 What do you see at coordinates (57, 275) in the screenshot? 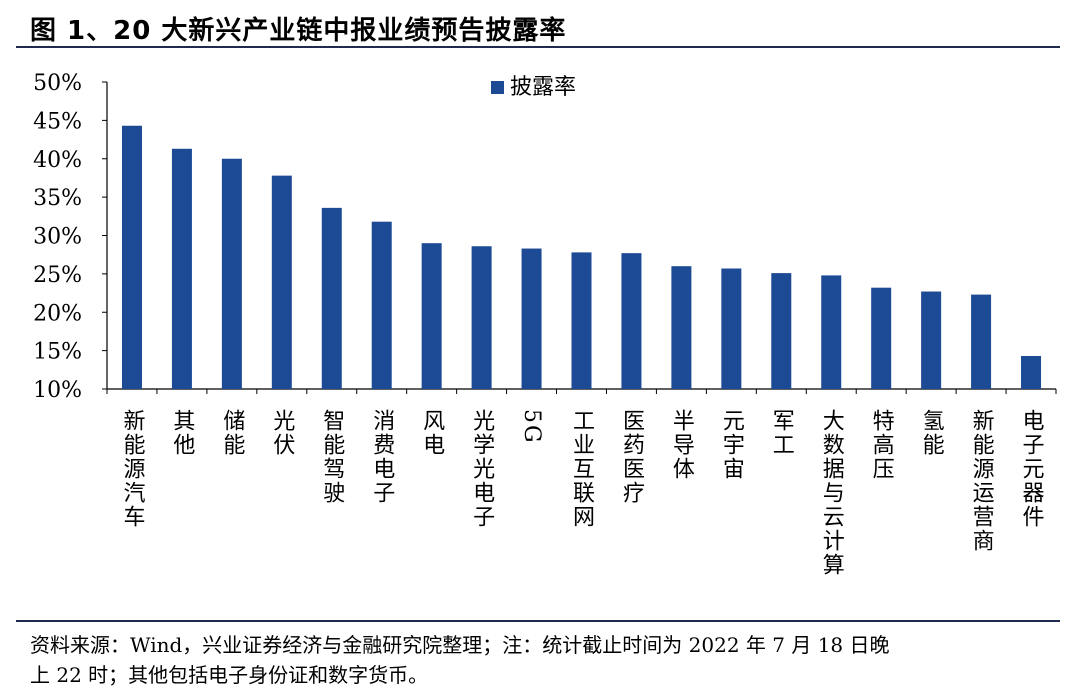
I see `y-tick-label: 25%` at bounding box center [57, 275].